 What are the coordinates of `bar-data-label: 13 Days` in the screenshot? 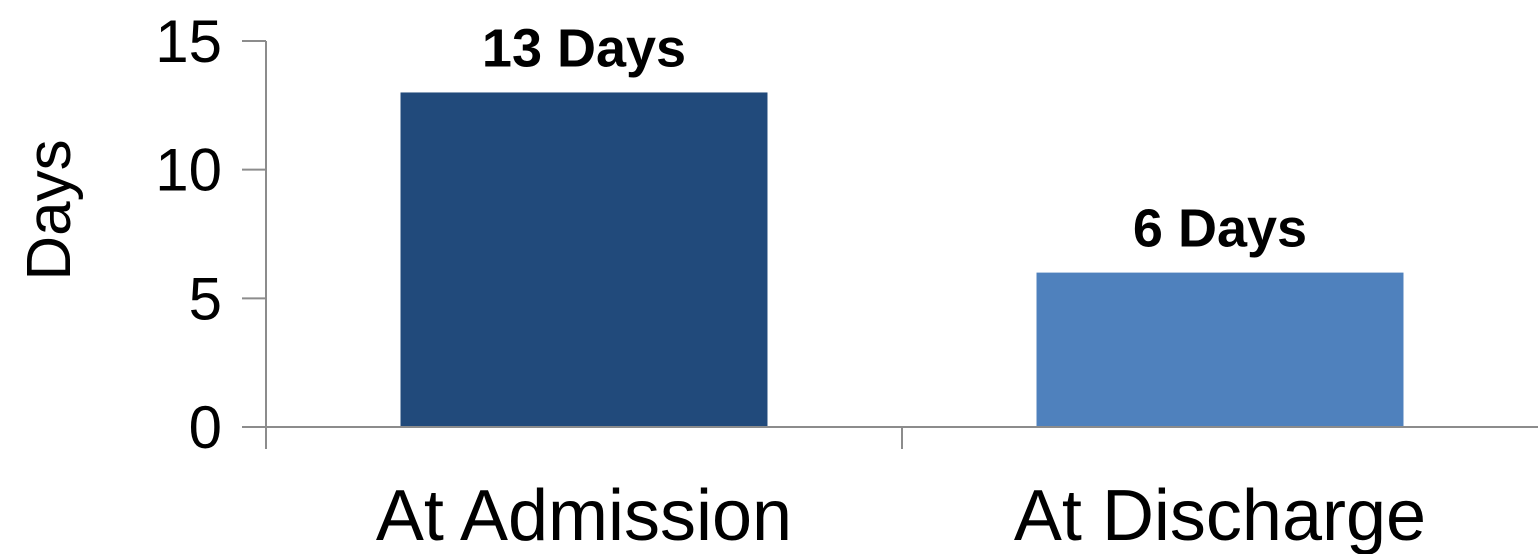 It's located at (584, 48).